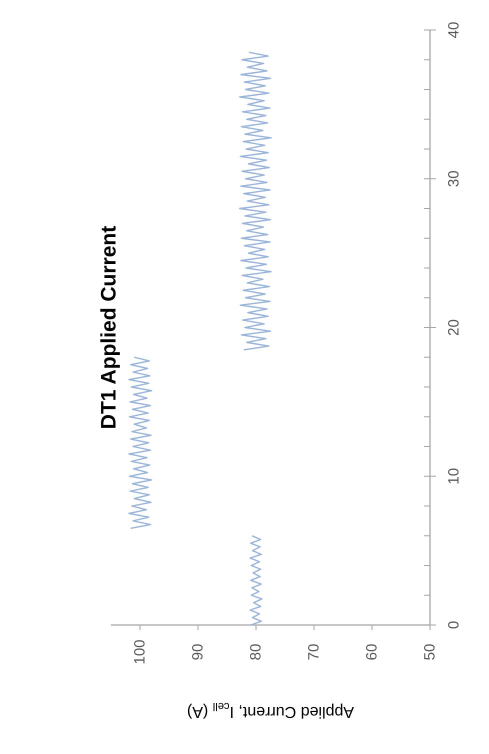 Image resolution: width=489 pixels, height=754 pixels. I want to click on y-tick-label: 40, so click(454, 30).